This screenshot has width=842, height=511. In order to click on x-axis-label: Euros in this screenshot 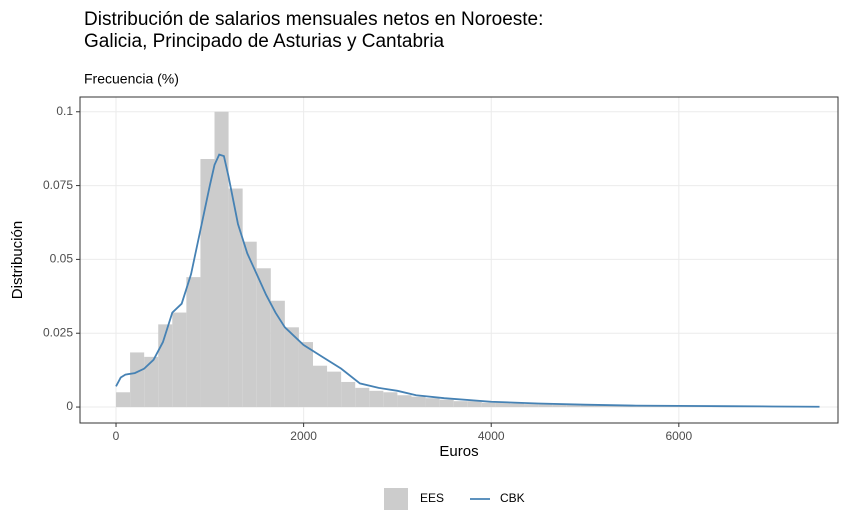, I will do `click(458, 451)`.